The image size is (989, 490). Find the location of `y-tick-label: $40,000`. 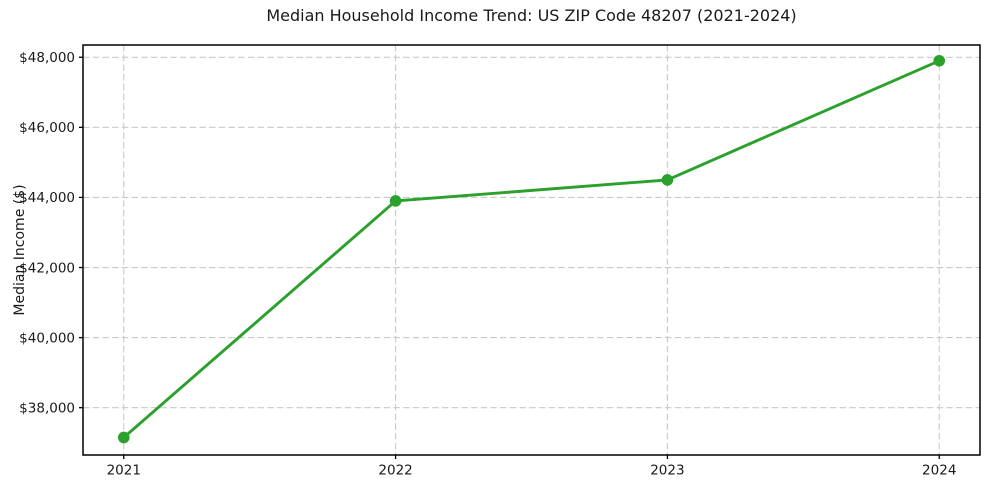

y-tick-label: $40,000 is located at coordinates (47, 338).